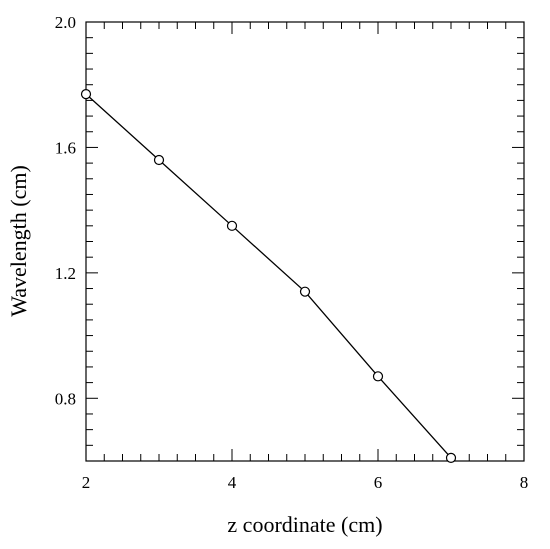  Describe the element at coordinates (86, 482) in the screenshot. I see `x-tick-label: 2` at that location.